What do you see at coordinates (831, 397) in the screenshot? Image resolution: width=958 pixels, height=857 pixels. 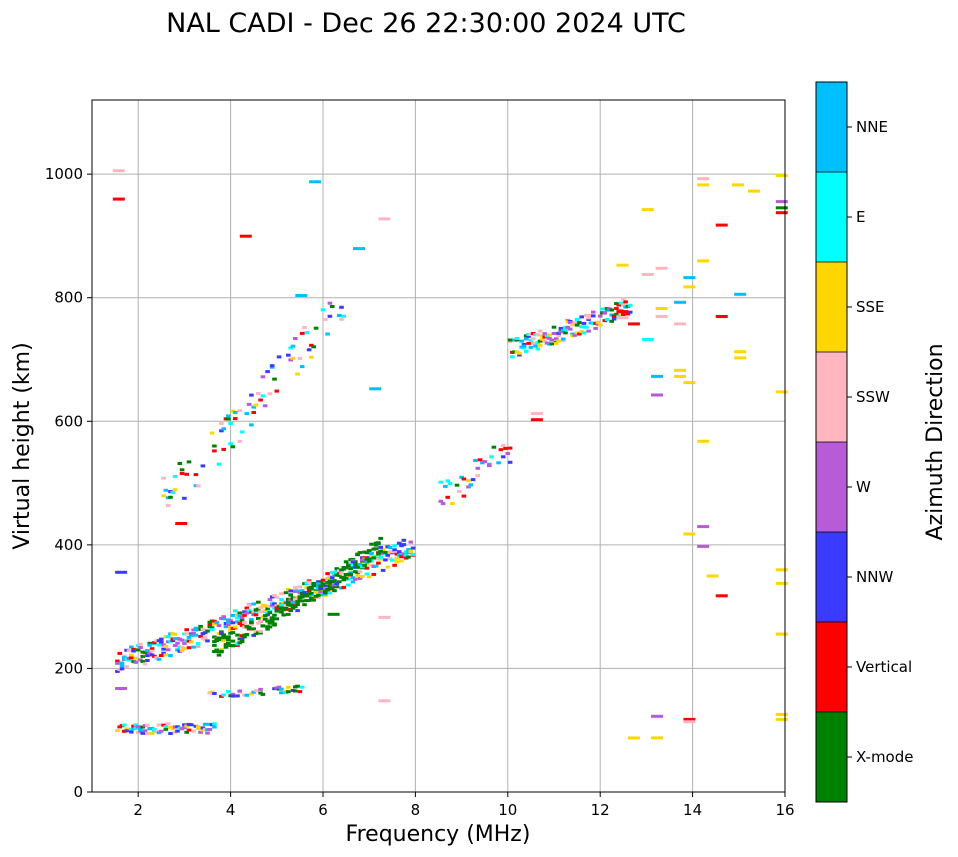 I see `colorbar-segment` at bounding box center [831, 397].